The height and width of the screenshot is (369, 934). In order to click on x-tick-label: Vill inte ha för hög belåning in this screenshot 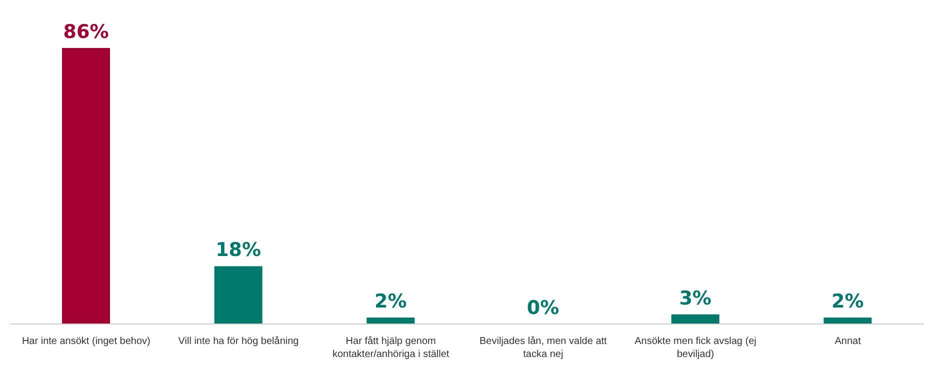, I will do `click(238, 341)`.